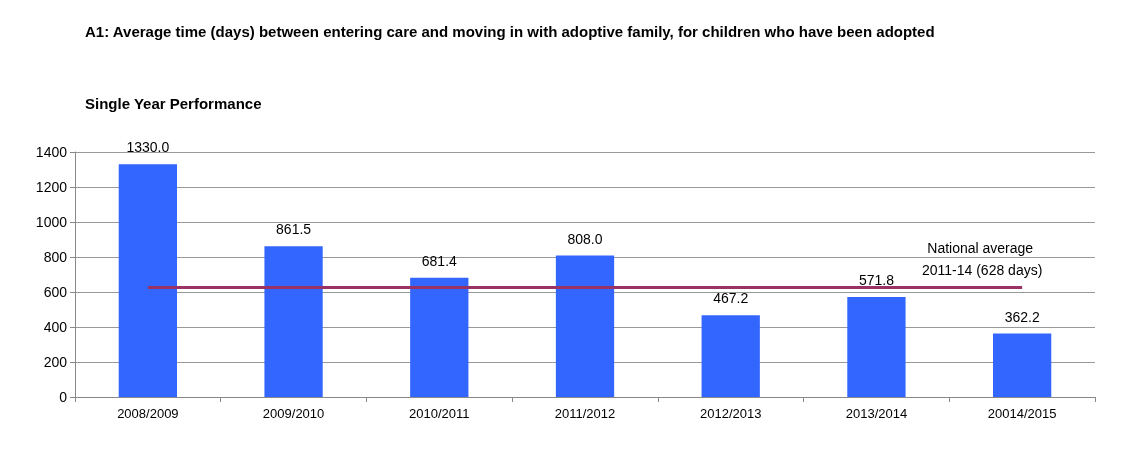 Image resolution: width=1125 pixels, height=462 pixels. What do you see at coordinates (55, 327) in the screenshot?
I see `y-tick-label: 400` at bounding box center [55, 327].